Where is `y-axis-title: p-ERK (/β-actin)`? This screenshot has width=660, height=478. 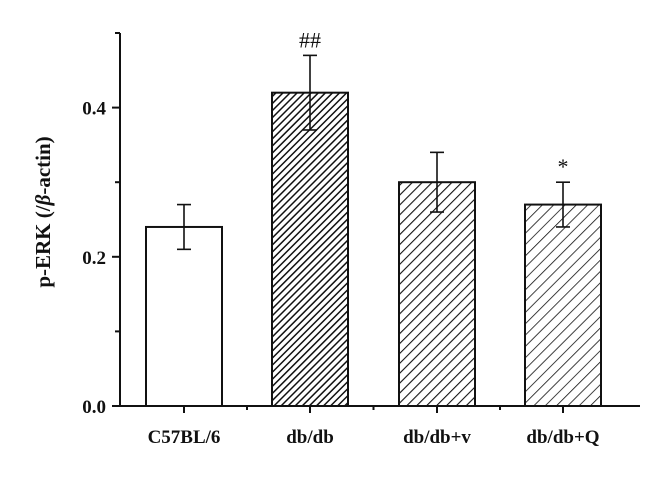 y-axis-title: p-ERK (/β-actin) is located at coordinates (43, 211).